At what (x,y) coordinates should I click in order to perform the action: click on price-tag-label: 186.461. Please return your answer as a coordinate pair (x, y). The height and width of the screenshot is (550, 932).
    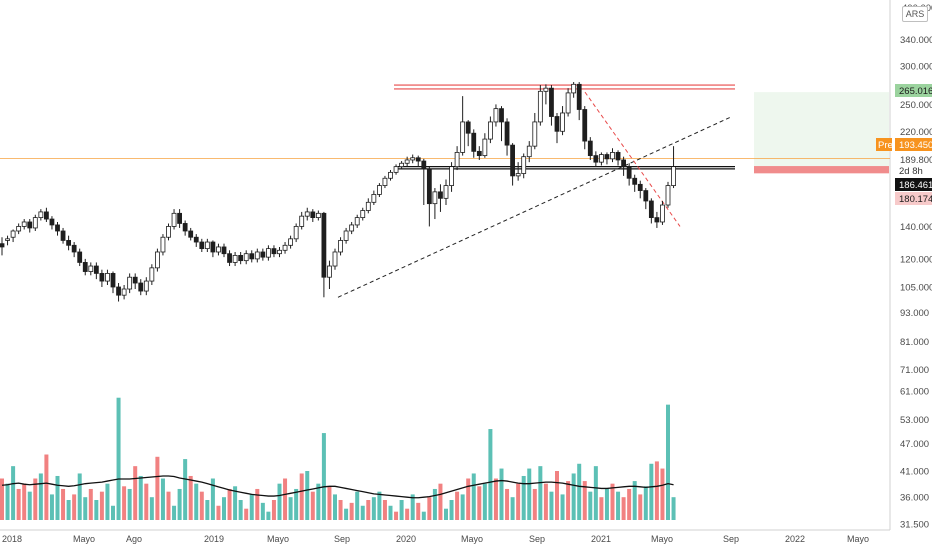
    Looking at the image, I should click on (915, 185).